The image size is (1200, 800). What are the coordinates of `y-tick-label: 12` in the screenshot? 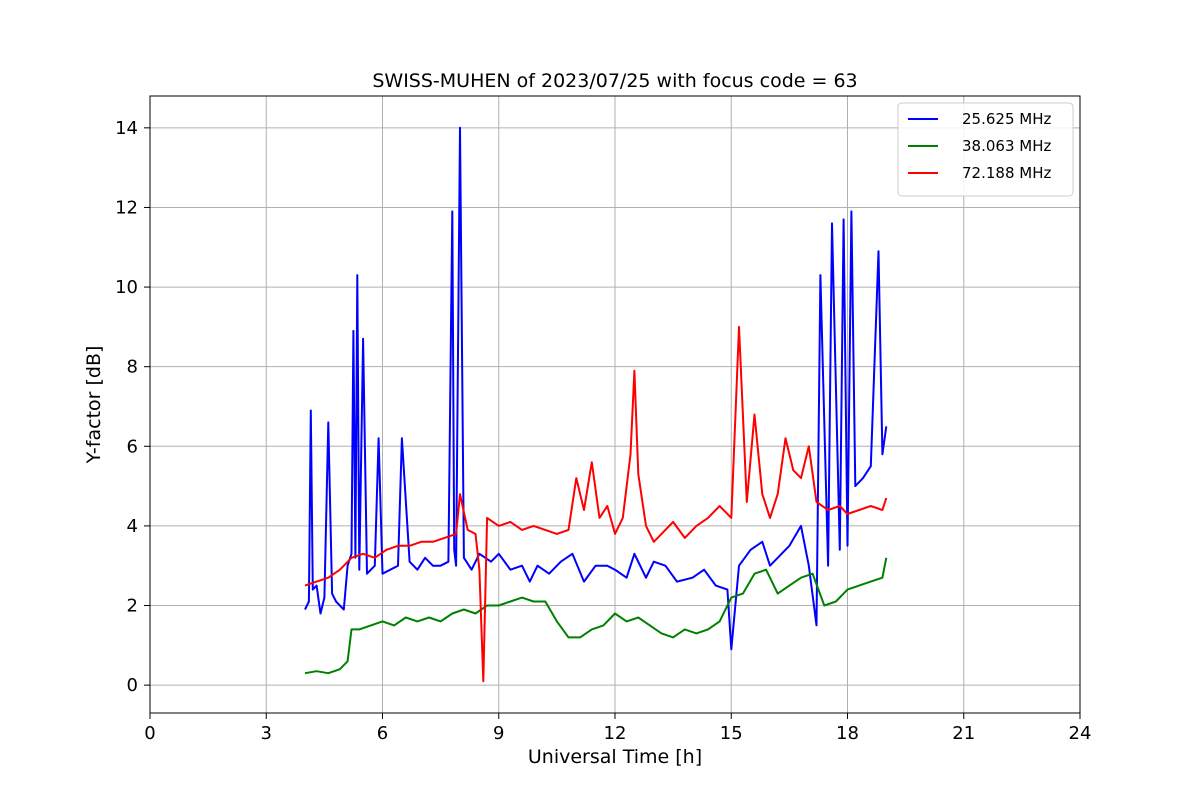 It's located at (126, 207).